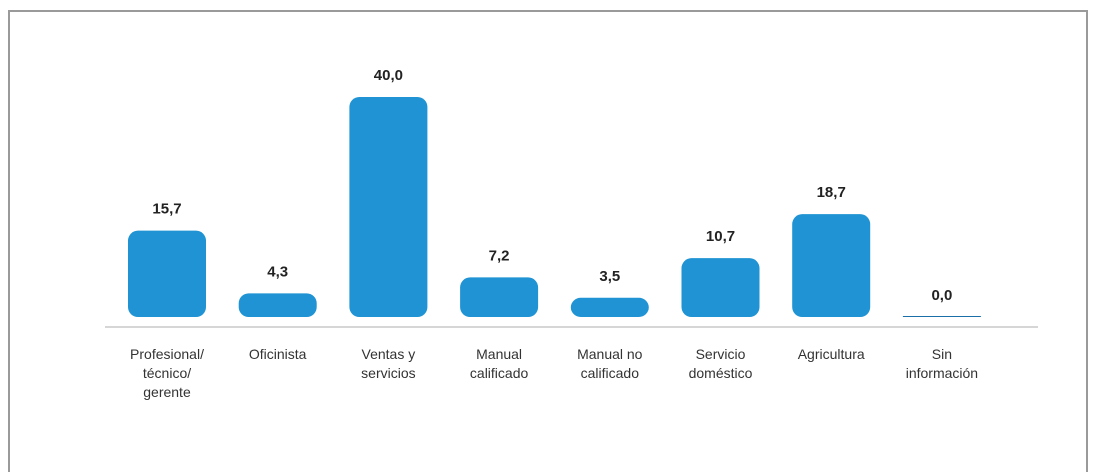 Image resolution: width=1096 pixels, height=472 pixels. What do you see at coordinates (277, 354) in the screenshot?
I see `x-tick-label: Oficinista` at bounding box center [277, 354].